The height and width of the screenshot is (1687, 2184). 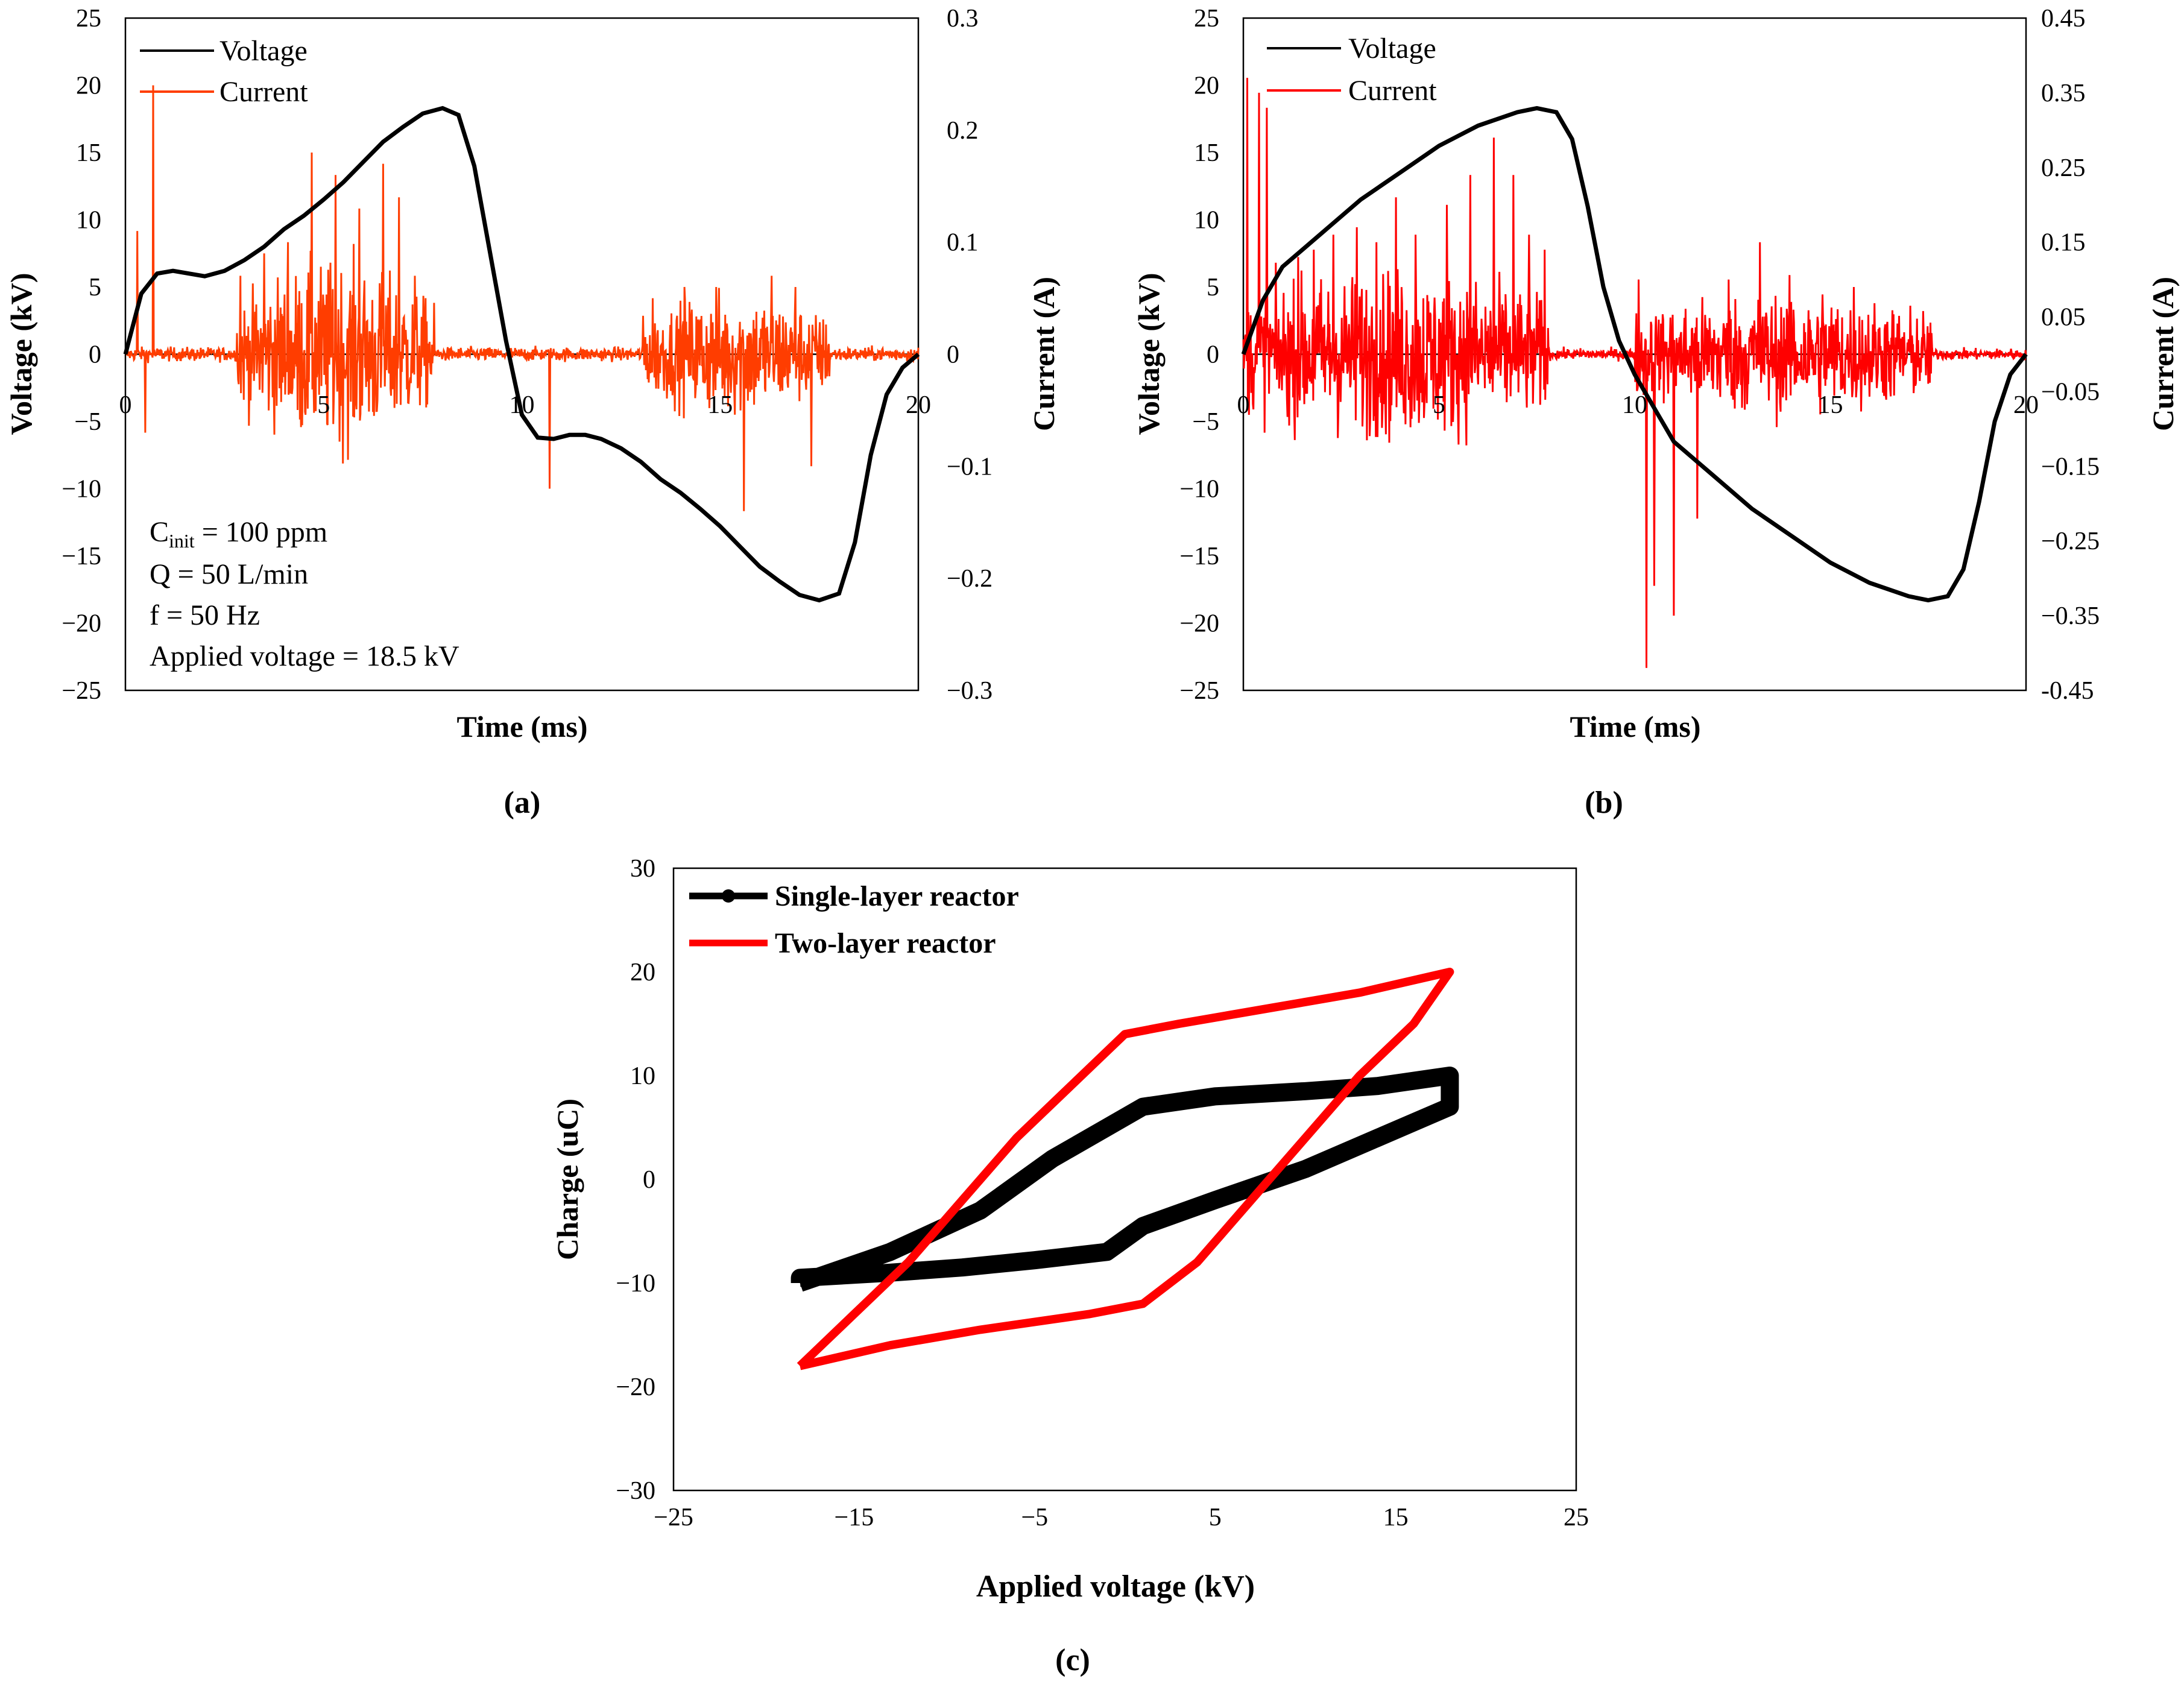 What do you see at coordinates (95, 287) in the screenshot?
I see `y-tick-4: 5` at bounding box center [95, 287].